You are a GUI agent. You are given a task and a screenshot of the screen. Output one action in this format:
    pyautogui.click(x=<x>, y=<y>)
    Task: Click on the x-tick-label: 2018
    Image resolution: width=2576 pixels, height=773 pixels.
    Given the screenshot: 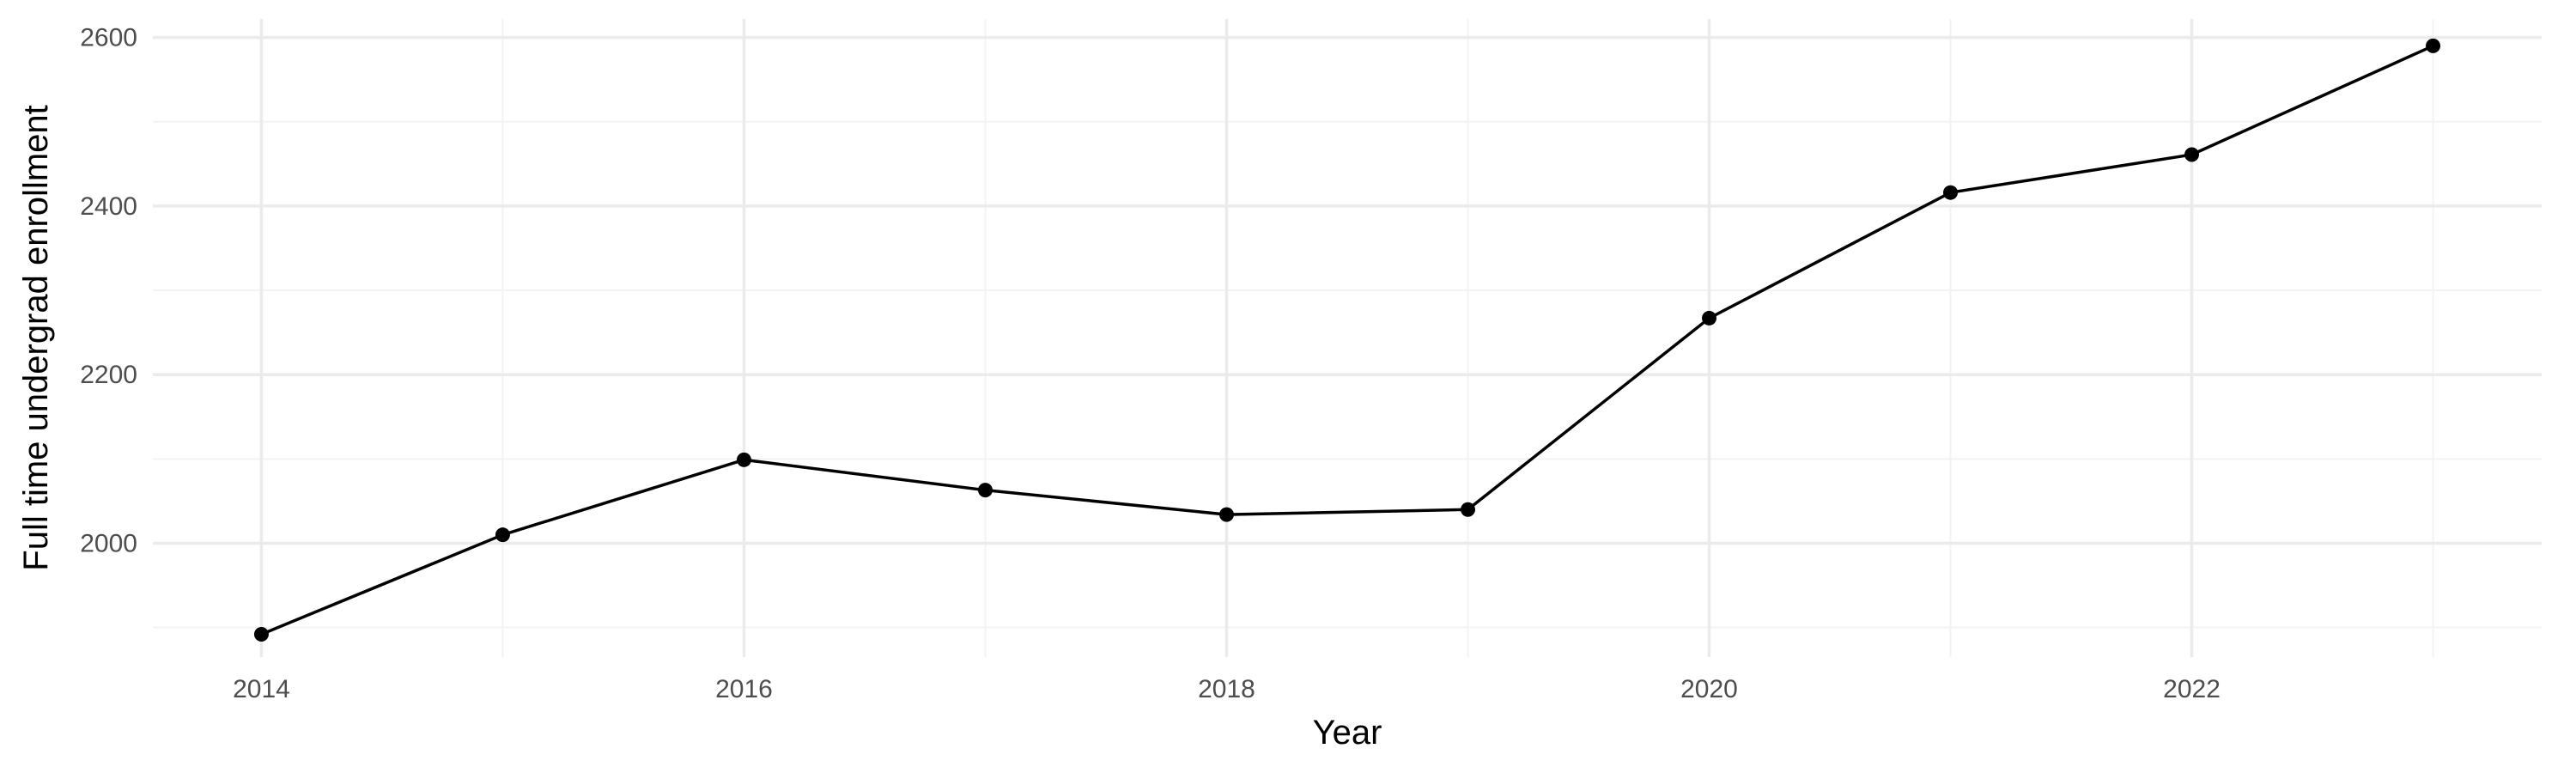 What is the action you would take?
    pyautogui.click(x=1226, y=689)
    